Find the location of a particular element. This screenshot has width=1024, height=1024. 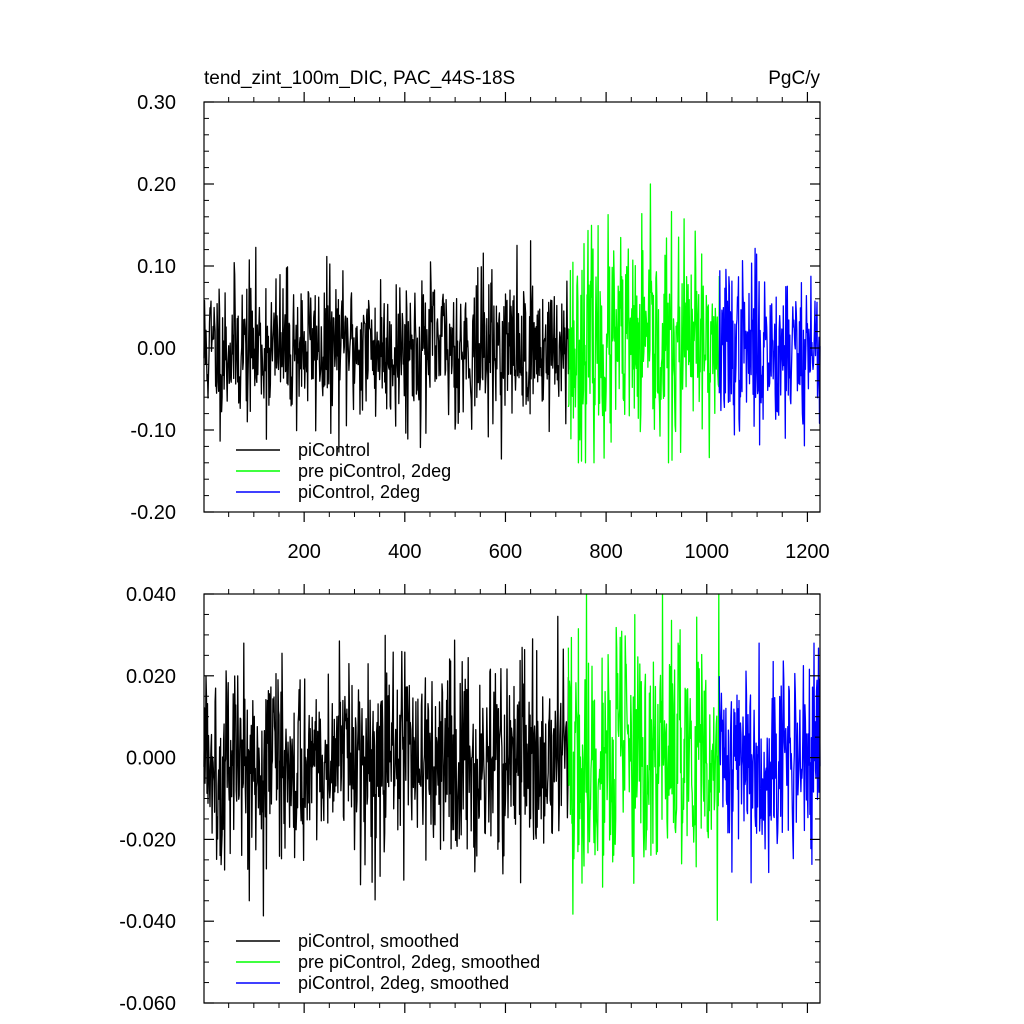

y-tick-label: 0.10 is located at coordinates (156, 267).